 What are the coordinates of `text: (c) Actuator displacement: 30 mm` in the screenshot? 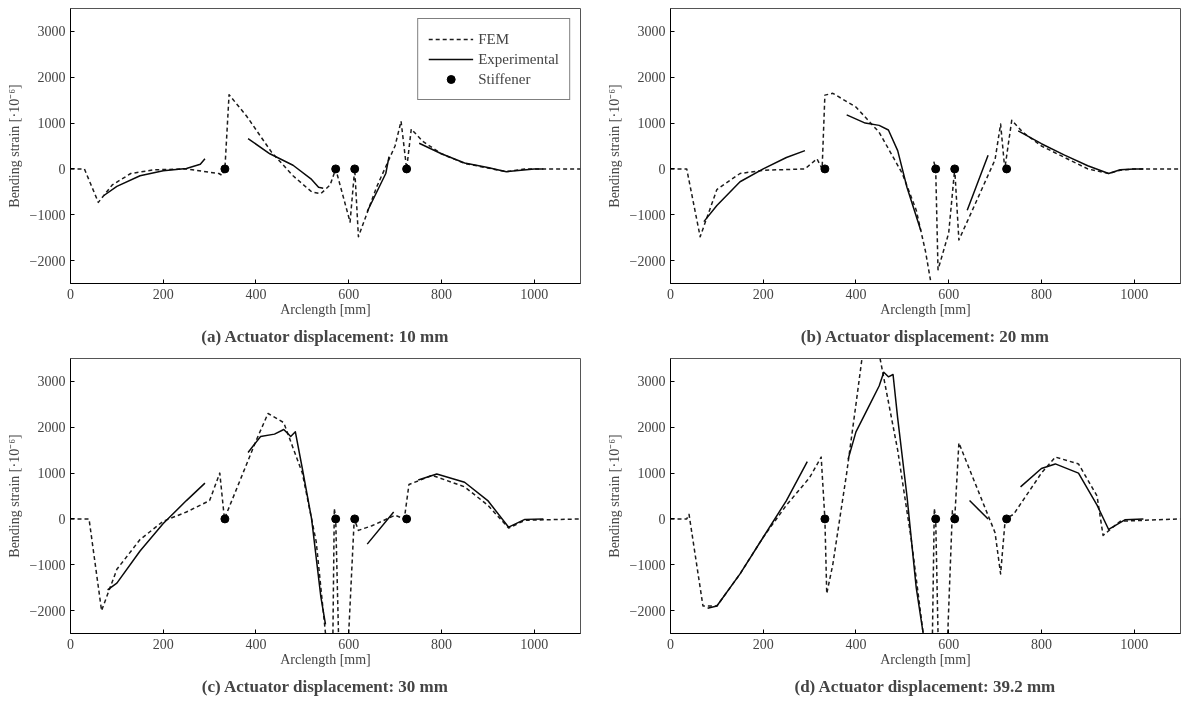 It's located at (324, 686).